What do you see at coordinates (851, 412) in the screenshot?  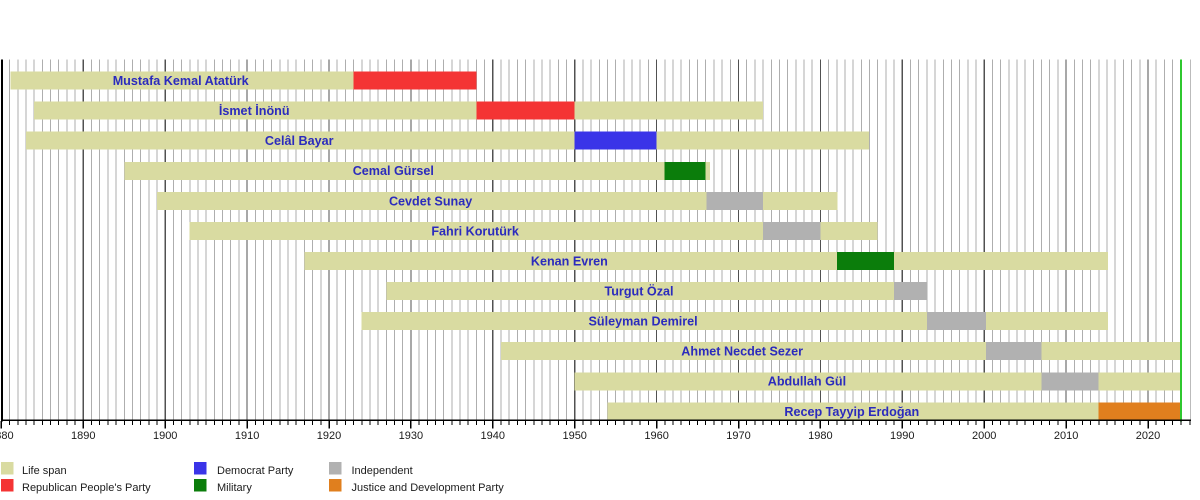 I see `svg-text: Recep Tayyip Erdoğan` at bounding box center [851, 412].